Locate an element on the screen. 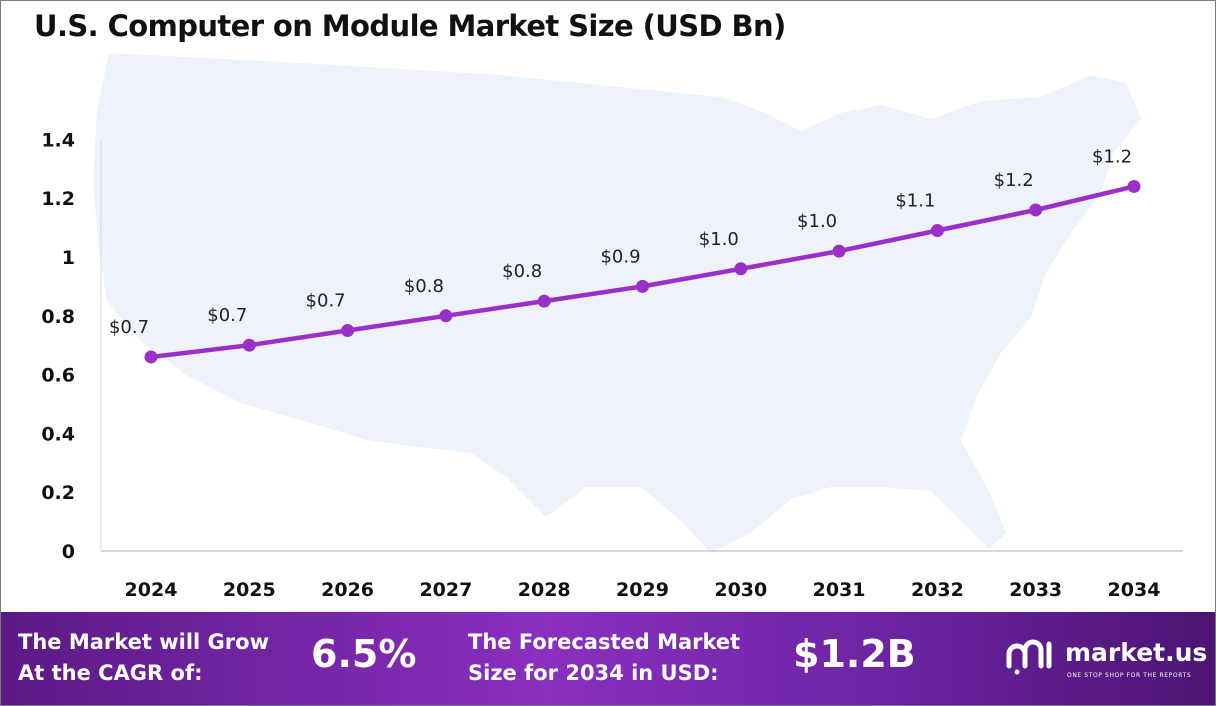  forecast-value: $1.2B is located at coordinates (854, 654).